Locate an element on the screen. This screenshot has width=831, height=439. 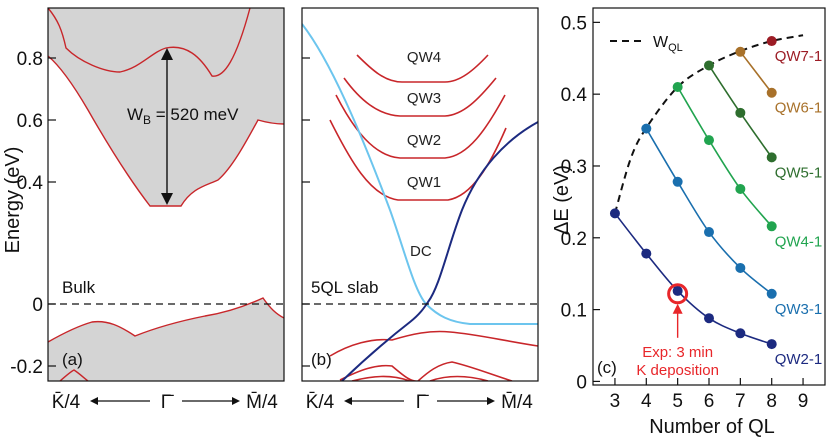
xtick-label: M̄/4 is located at coordinates (262, 402).